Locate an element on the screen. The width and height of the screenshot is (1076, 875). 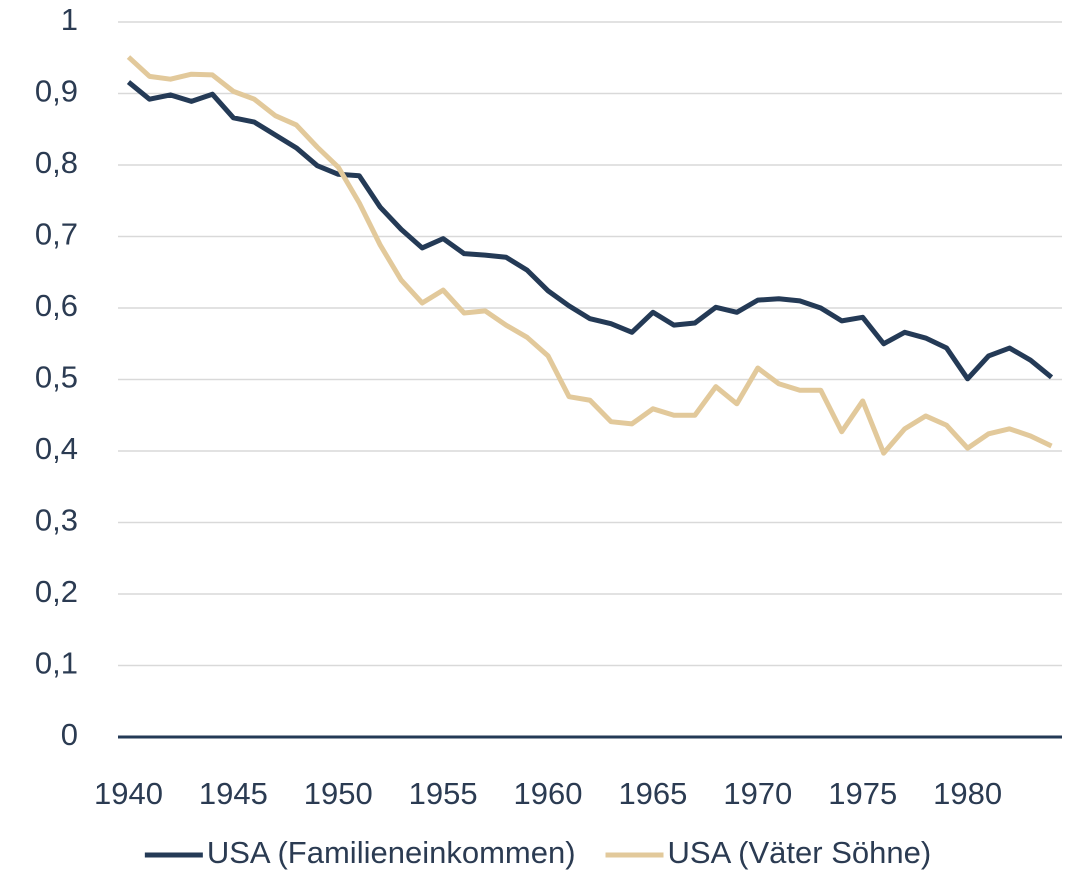
y-tick-label: 0,1 is located at coordinates (56, 663).